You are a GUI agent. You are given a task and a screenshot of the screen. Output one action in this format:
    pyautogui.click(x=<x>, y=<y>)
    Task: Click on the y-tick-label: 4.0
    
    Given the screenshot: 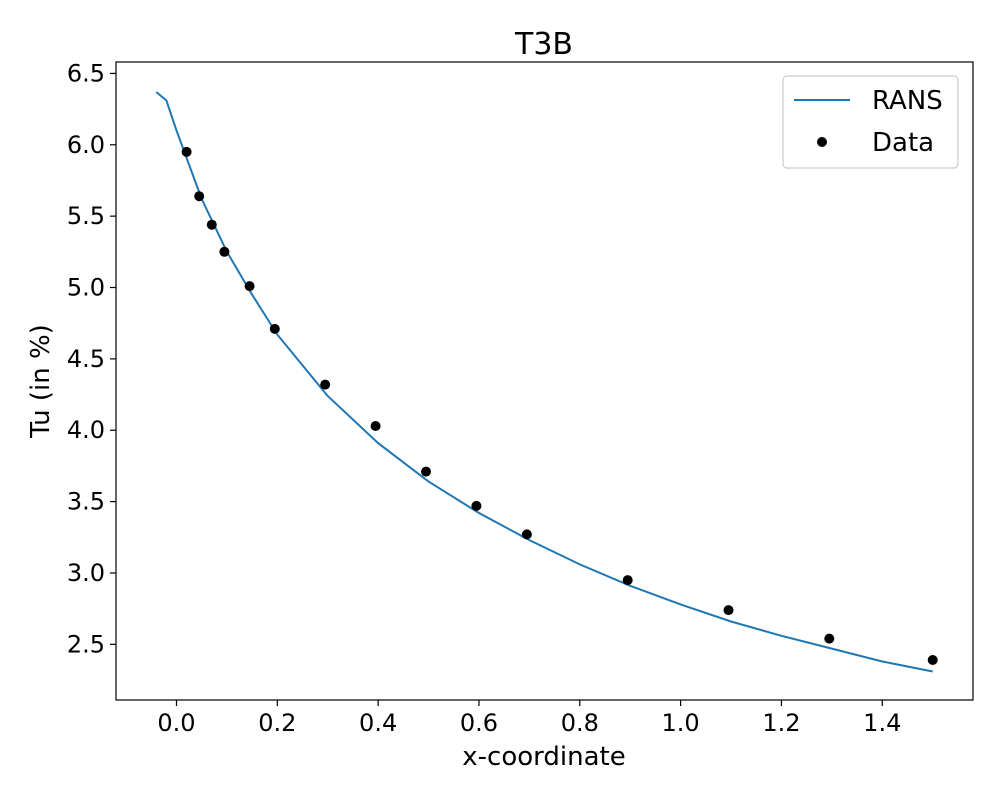 What is the action you would take?
    pyautogui.click(x=86, y=430)
    